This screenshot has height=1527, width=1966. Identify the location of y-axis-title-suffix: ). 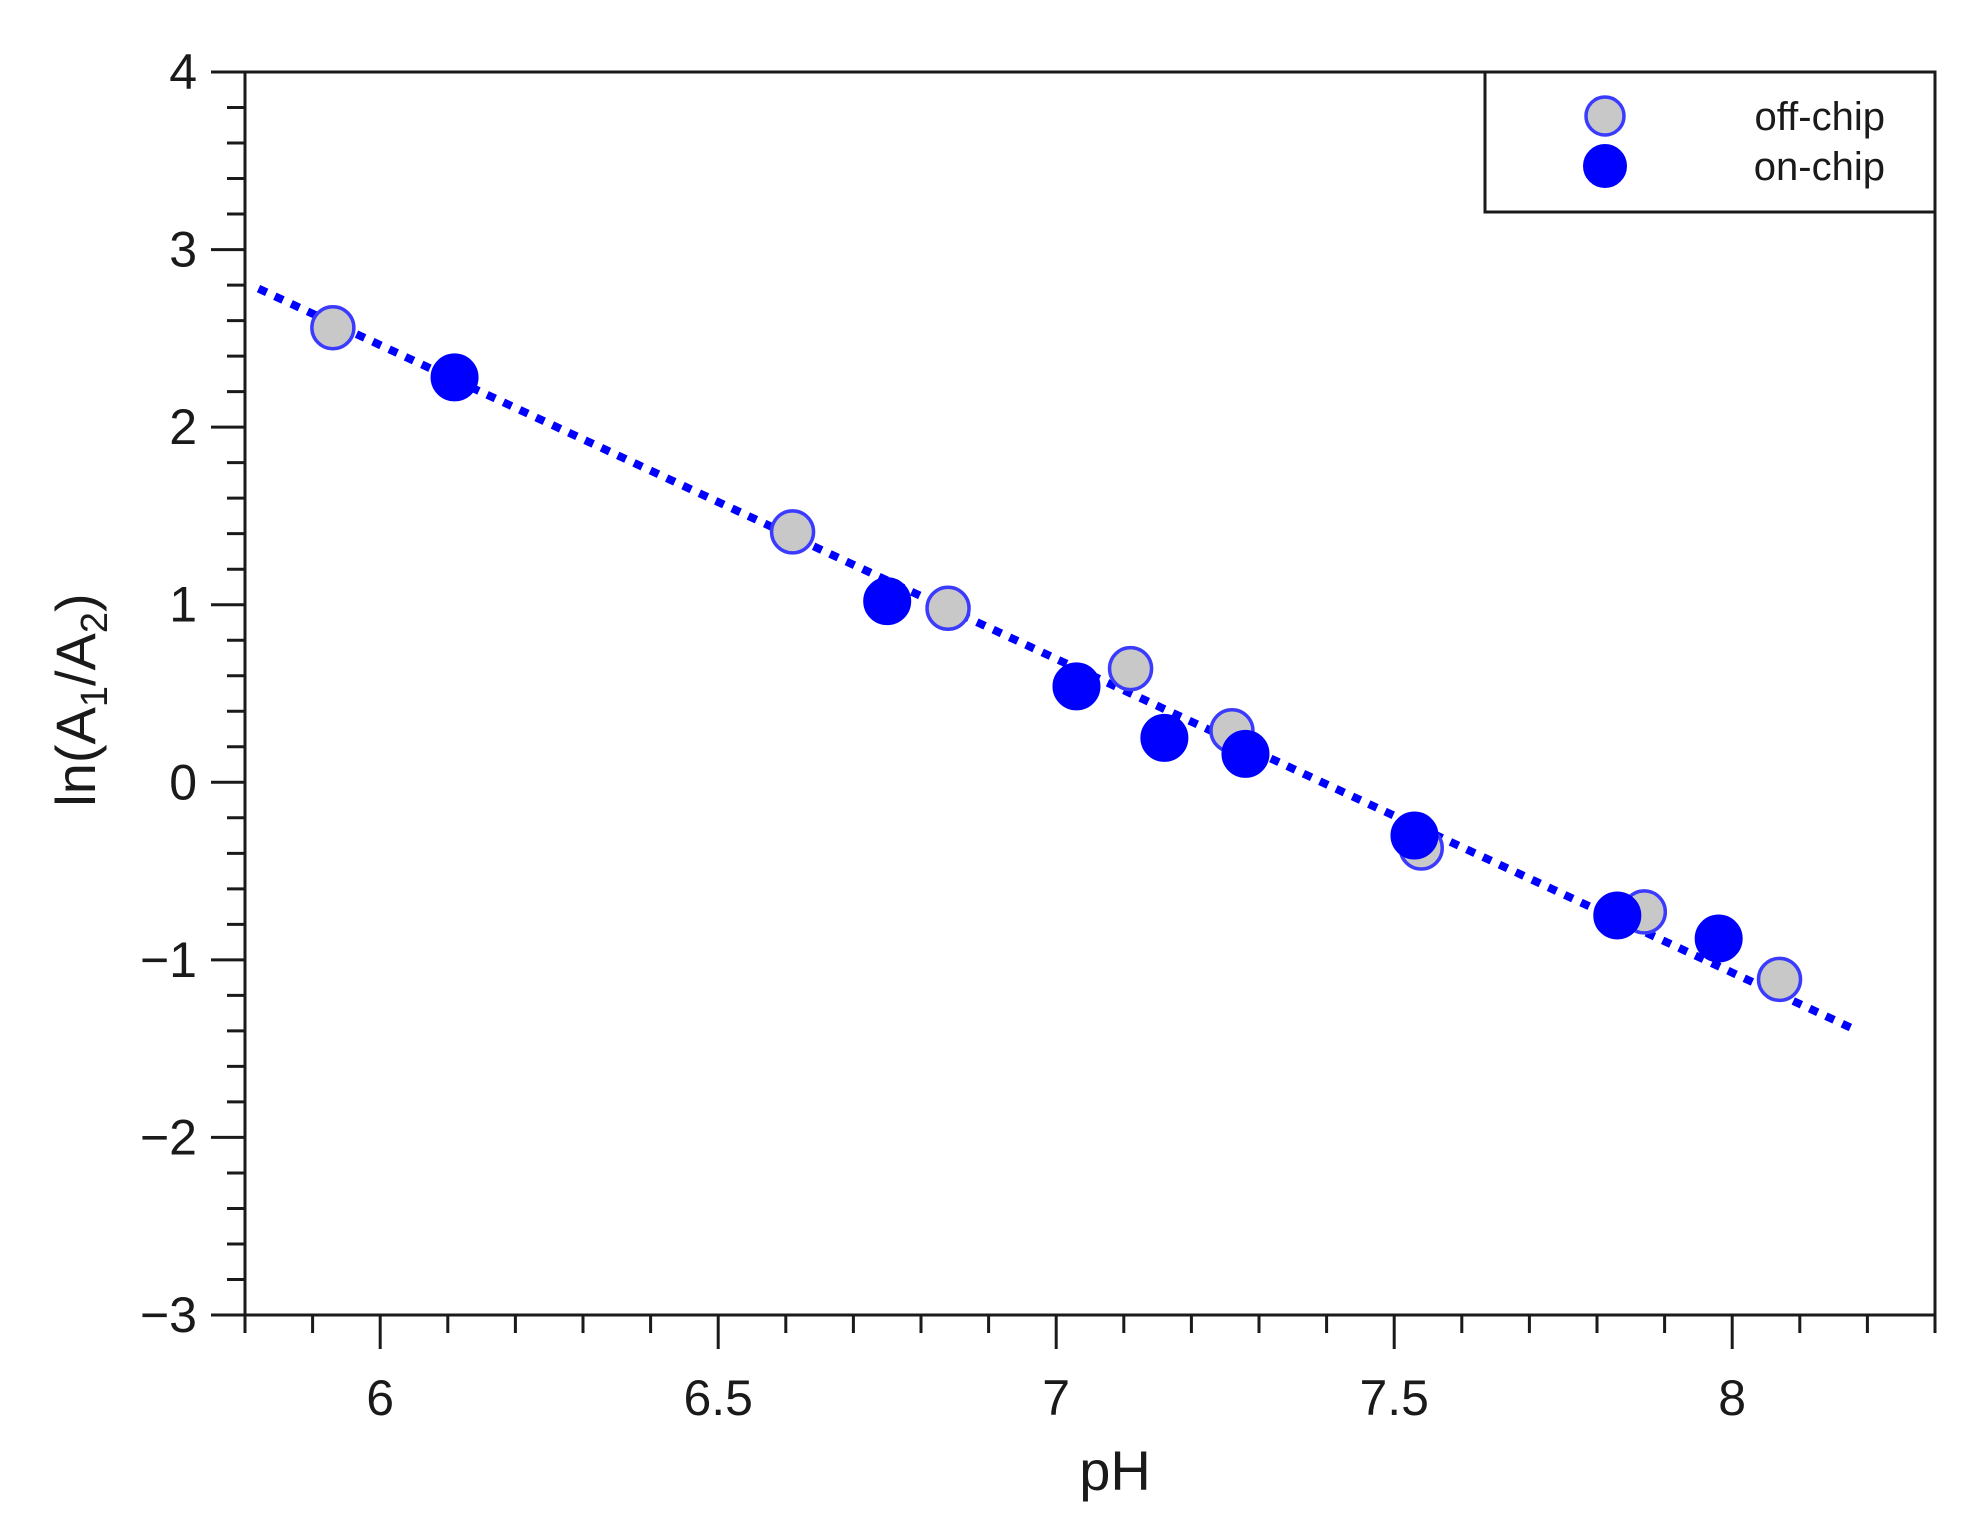
(75, 602).